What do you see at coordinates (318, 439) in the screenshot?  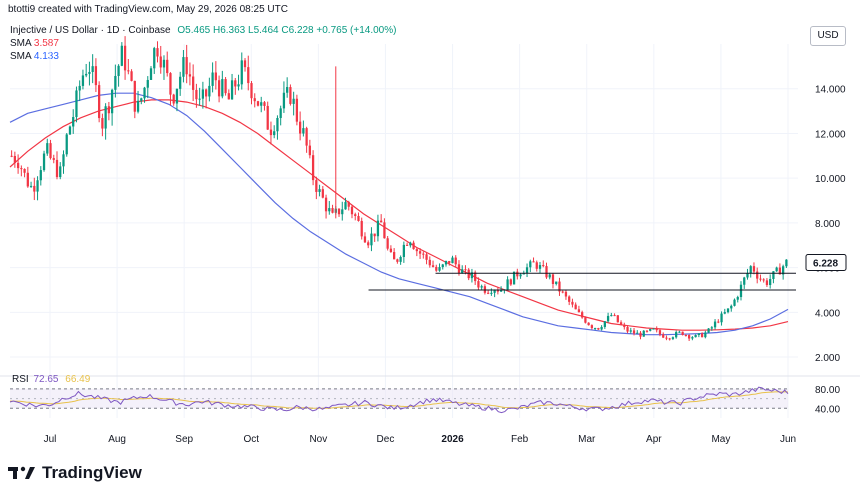 I see `x-tick-label: Nov` at bounding box center [318, 439].